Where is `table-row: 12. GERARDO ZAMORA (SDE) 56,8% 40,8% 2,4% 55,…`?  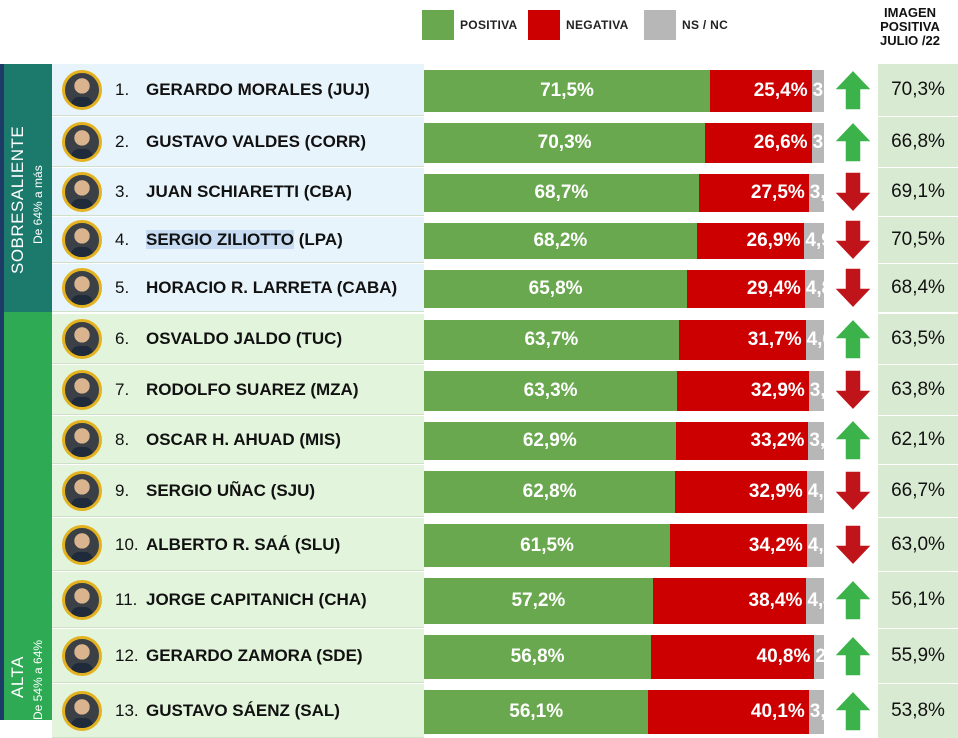 table-row: 12. GERARDO ZAMORA (SDE) 56,8% 40,8% 2,4% 55,… is located at coordinates (505, 656).